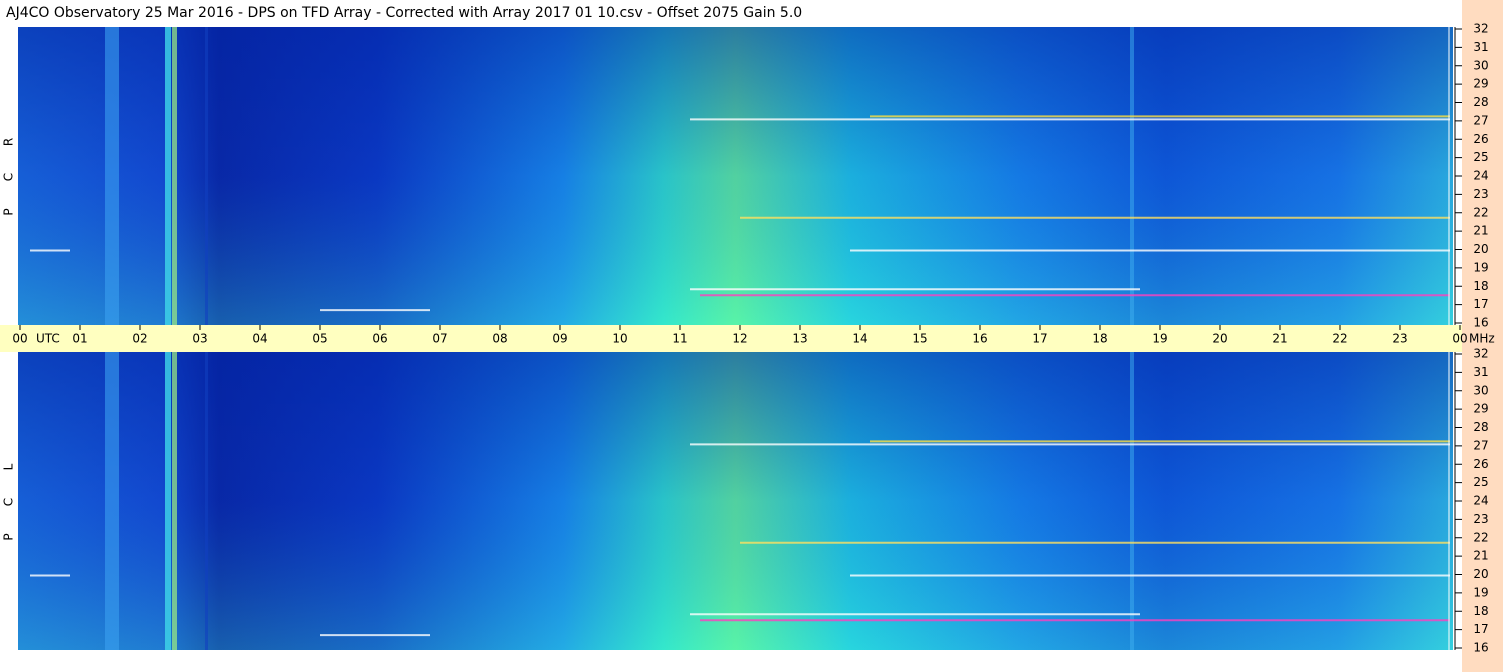  Describe the element at coordinates (319, 339) in the screenshot. I see `time-label: 05` at that location.